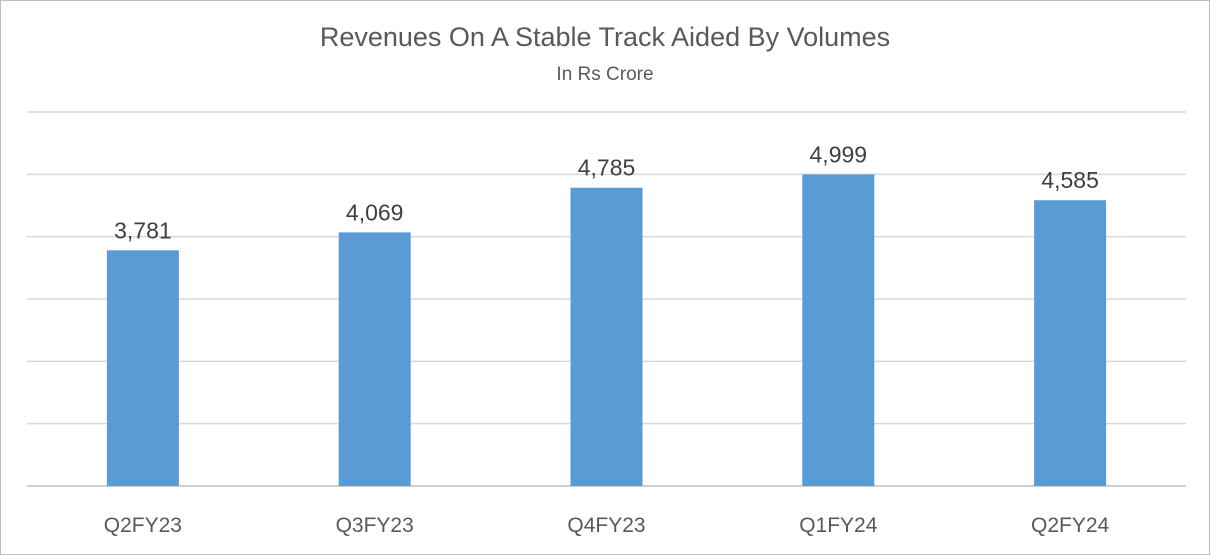  Describe the element at coordinates (142, 368) in the screenshot. I see `bar-q2fy23` at that location.